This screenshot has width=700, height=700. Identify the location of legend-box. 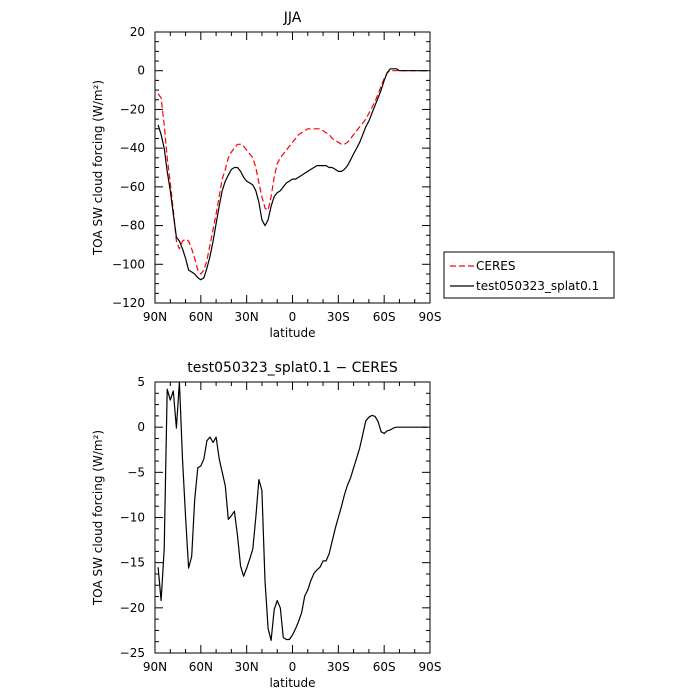
(529, 275).